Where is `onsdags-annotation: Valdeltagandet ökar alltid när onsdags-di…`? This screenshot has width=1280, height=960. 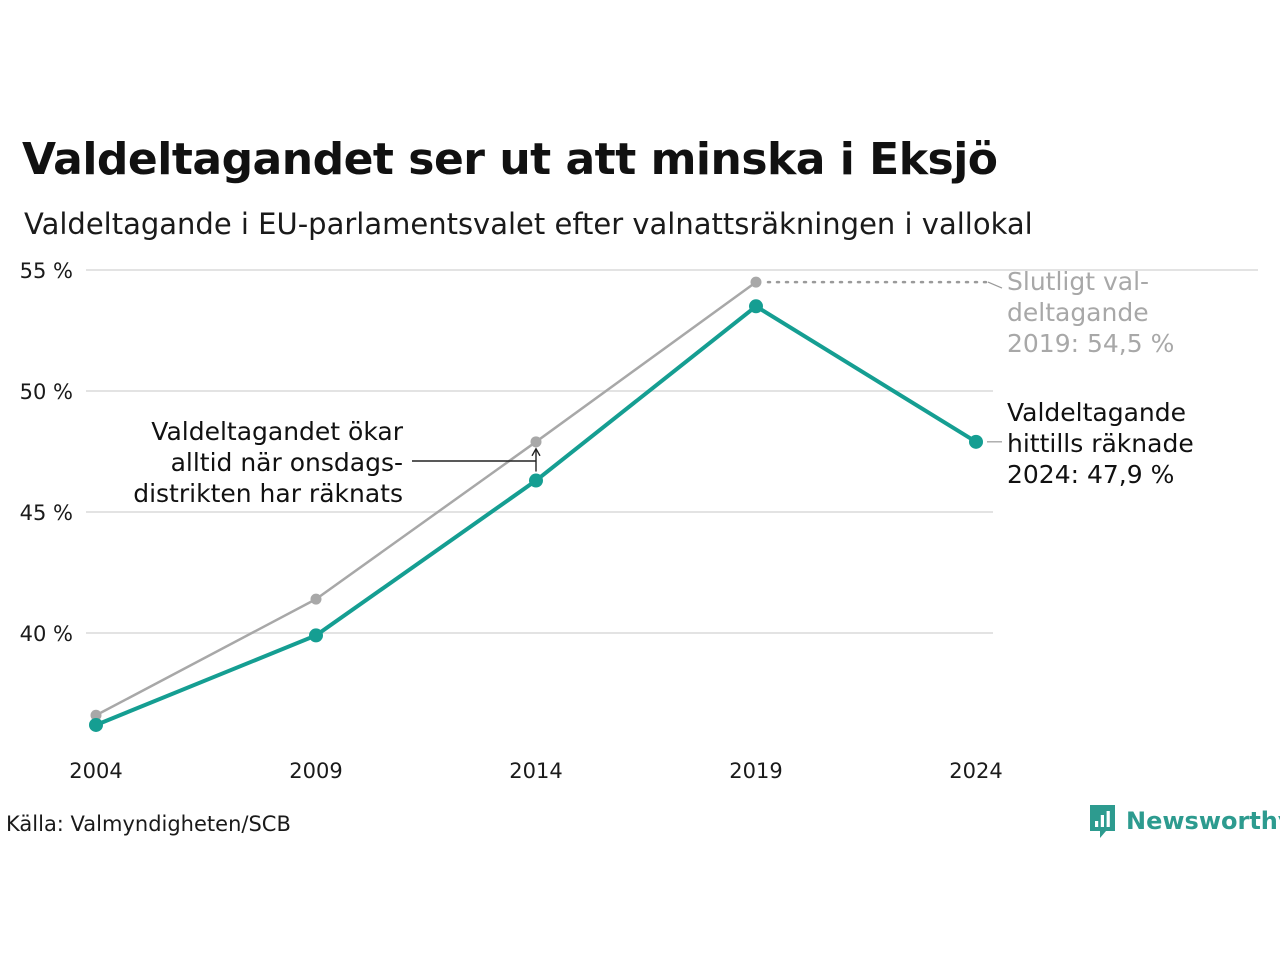 onsdags-annotation: Valdeltagandet ökar alltid när onsdags-di… is located at coordinates (268, 462).